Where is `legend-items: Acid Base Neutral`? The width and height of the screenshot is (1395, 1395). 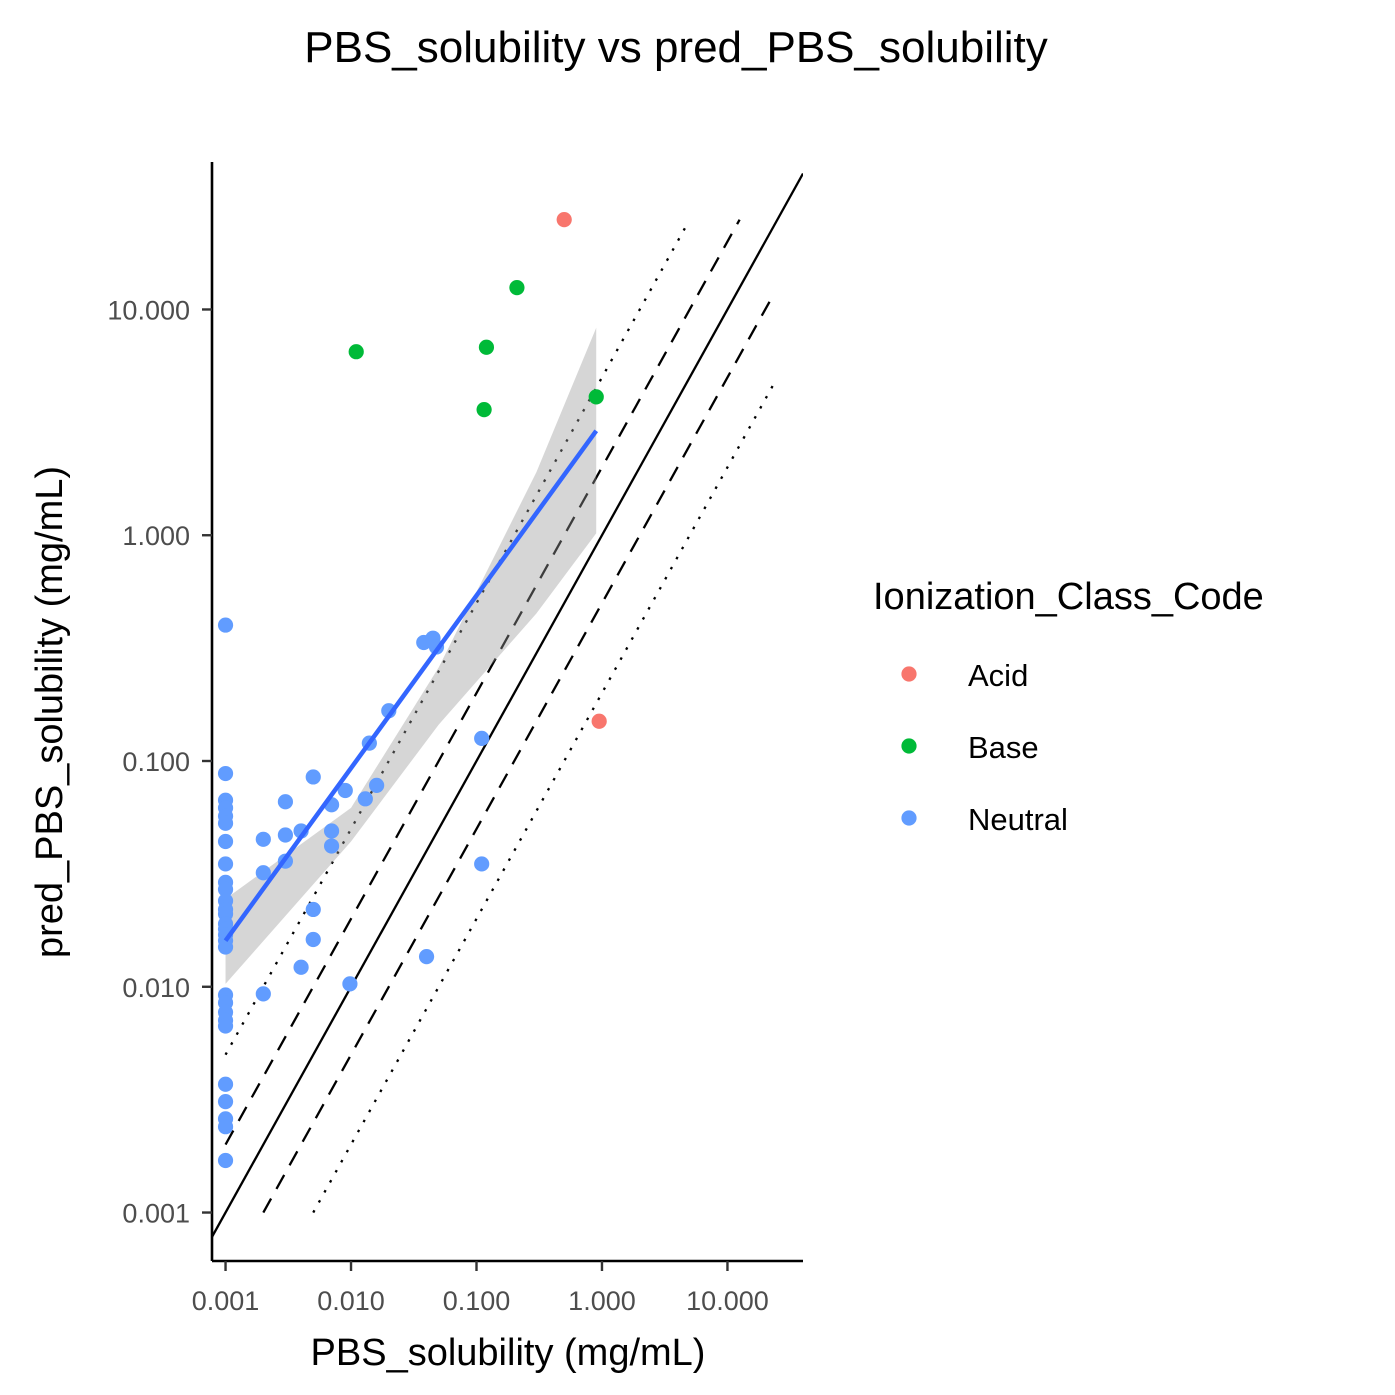 legend-items: Acid Base Neutral is located at coordinates (984, 747).